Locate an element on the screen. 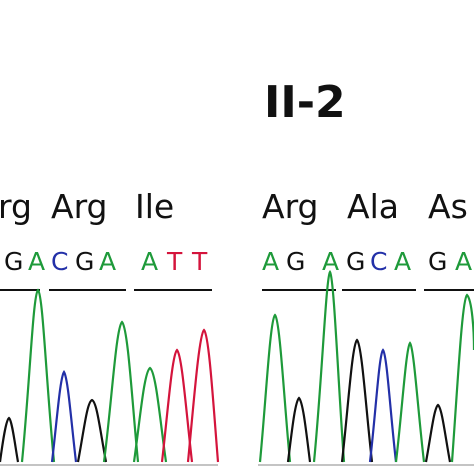 The image size is (474, 474). right-amino-acid-3: As is located at coordinates (448, 206).